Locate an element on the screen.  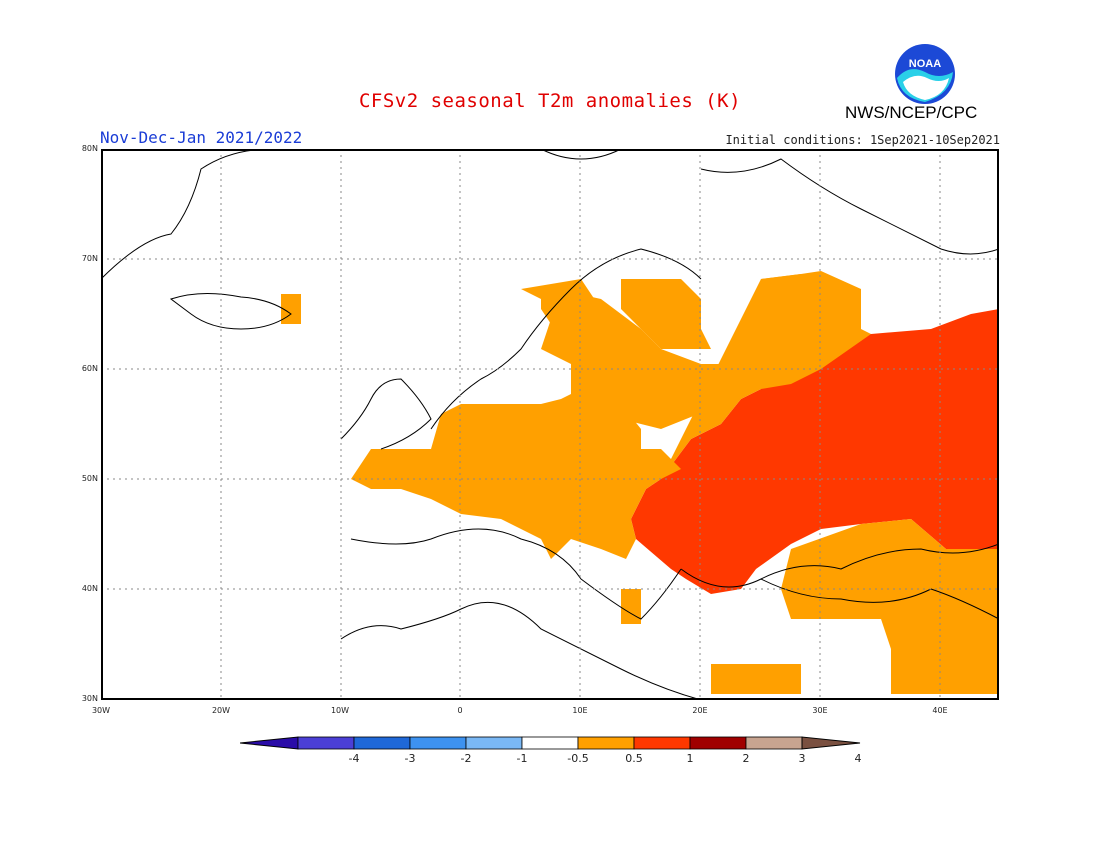
colorbar-tick-label: -1 is located at coordinates (522, 758).